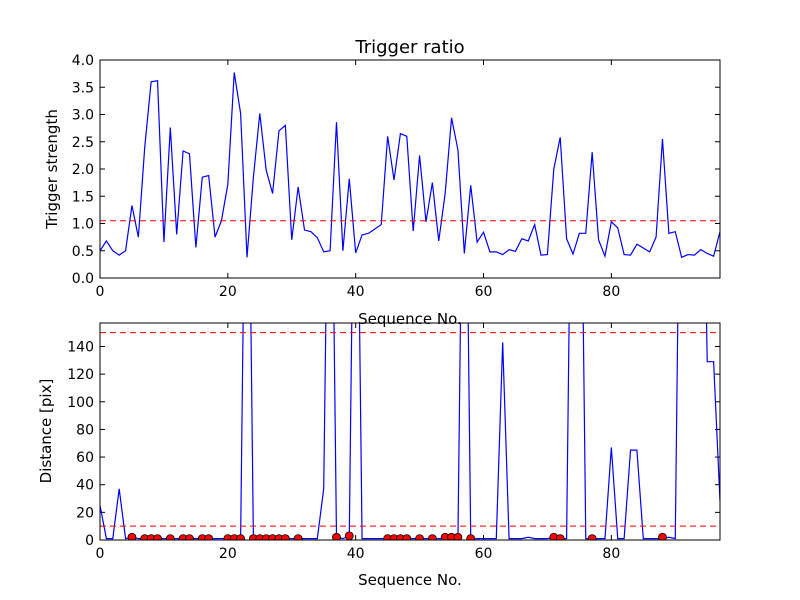 The image size is (800, 600). What do you see at coordinates (83, 143) in the screenshot?
I see `y-tick-label: 2.5` at bounding box center [83, 143].